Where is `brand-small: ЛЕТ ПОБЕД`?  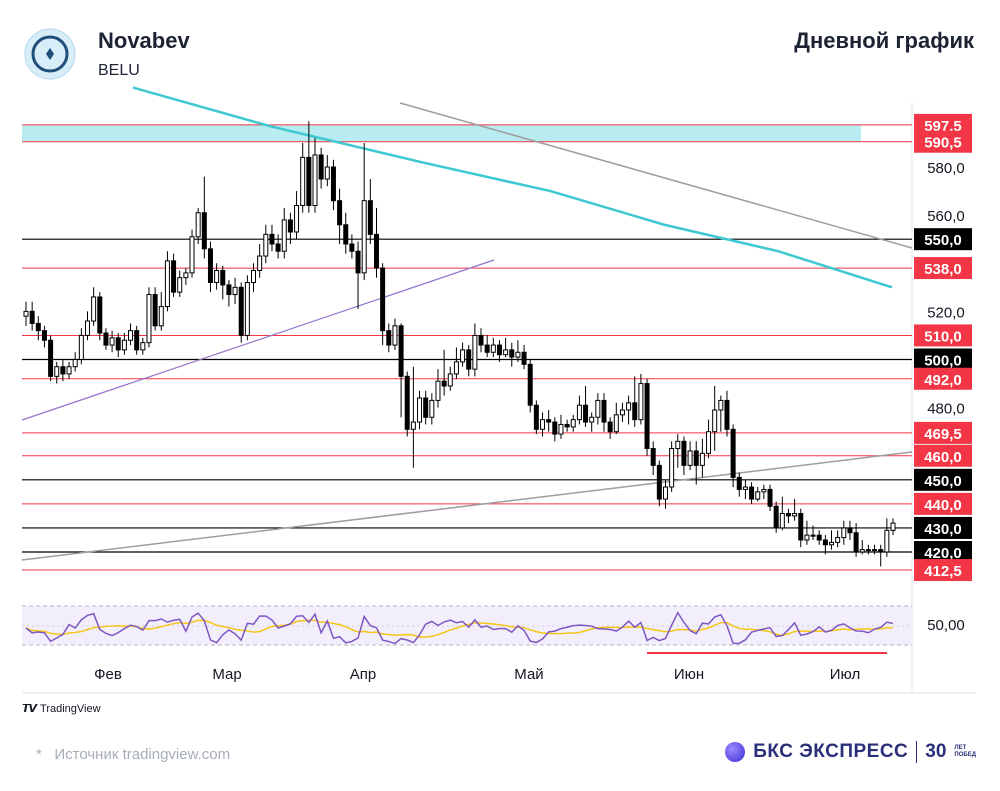
brand-small: ЛЕТ ПОБЕД is located at coordinates (965, 752).